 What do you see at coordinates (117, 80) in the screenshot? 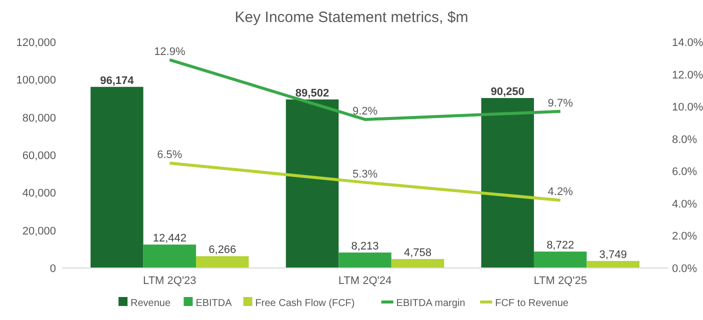
I see `data-label: 96,174` at bounding box center [117, 80].